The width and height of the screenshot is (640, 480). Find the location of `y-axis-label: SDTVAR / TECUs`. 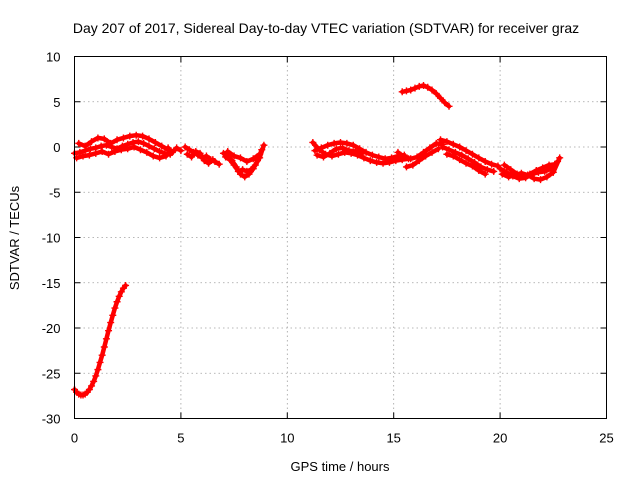

y-axis-label: SDTVAR / TECUs is located at coordinates (14, 237).